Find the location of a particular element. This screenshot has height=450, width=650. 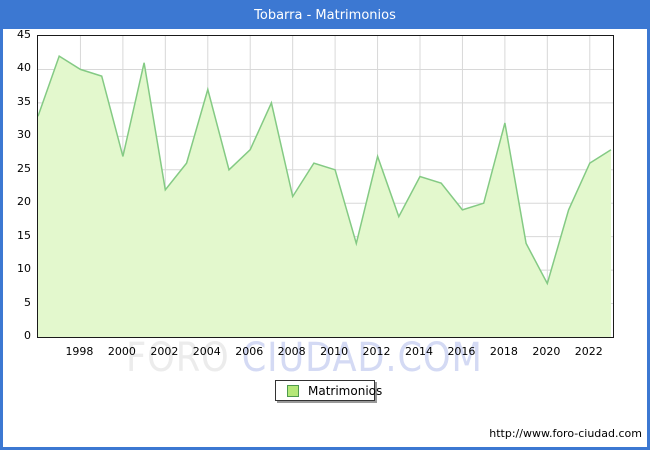

x-tick-label: 2012 is located at coordinates (376, 351).